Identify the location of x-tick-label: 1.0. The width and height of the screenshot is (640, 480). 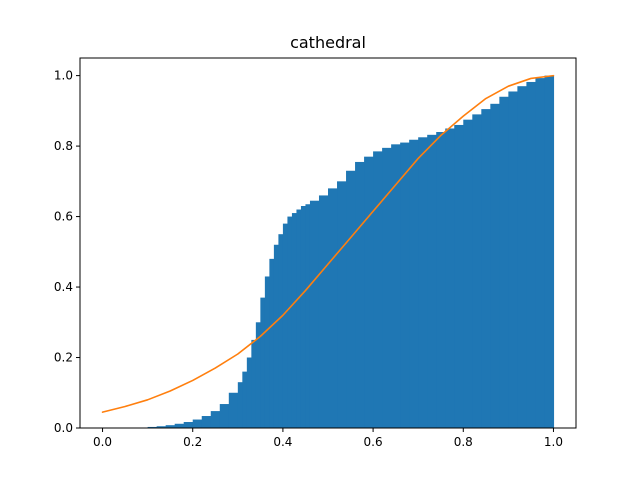
(553, 442).